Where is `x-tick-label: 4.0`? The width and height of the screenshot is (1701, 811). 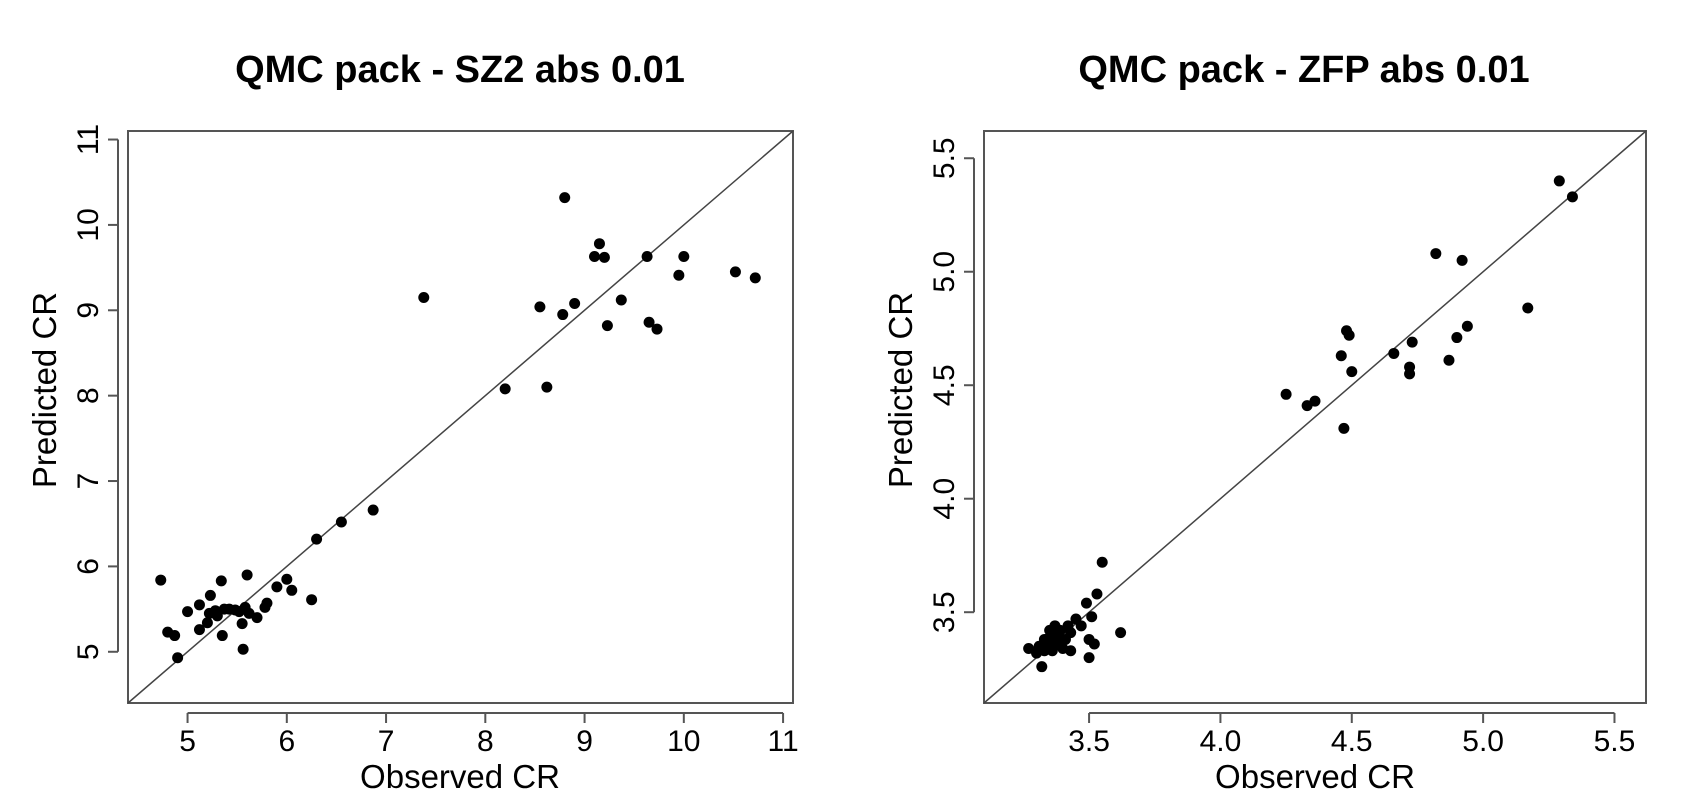 x-tick-label: 4.0 is located at coordinates (1221, 741).